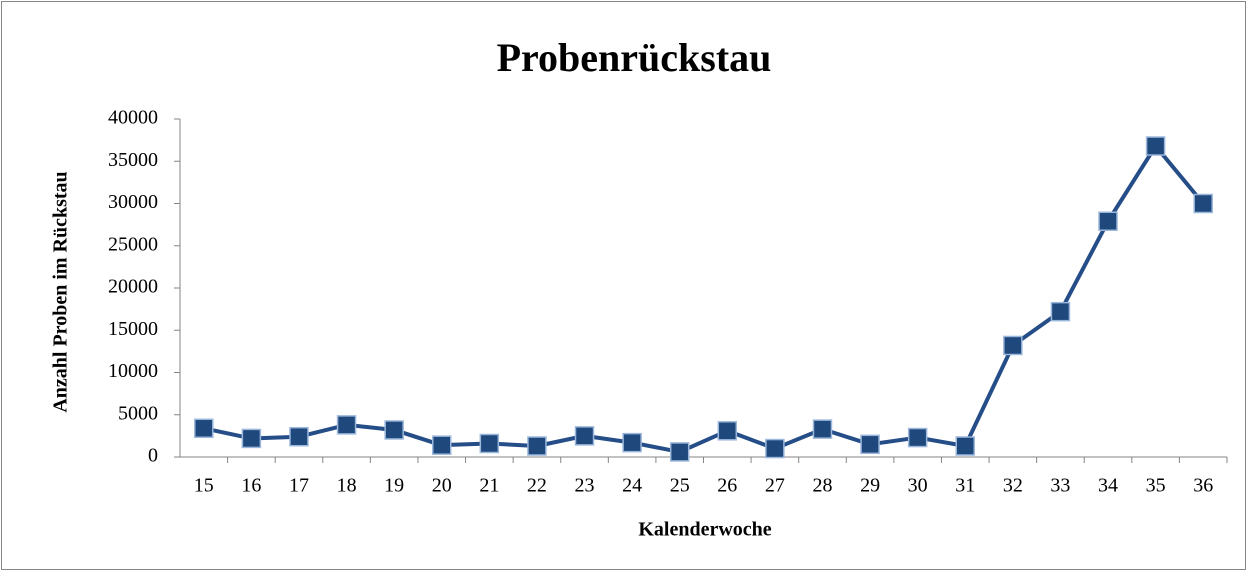 Image resolution: width=1247 pixels, height=571 pixels. Describe the element at coordinates (704, 530) in the screenshot. I see `x-axis-label: Kalenderwoche` at that location.